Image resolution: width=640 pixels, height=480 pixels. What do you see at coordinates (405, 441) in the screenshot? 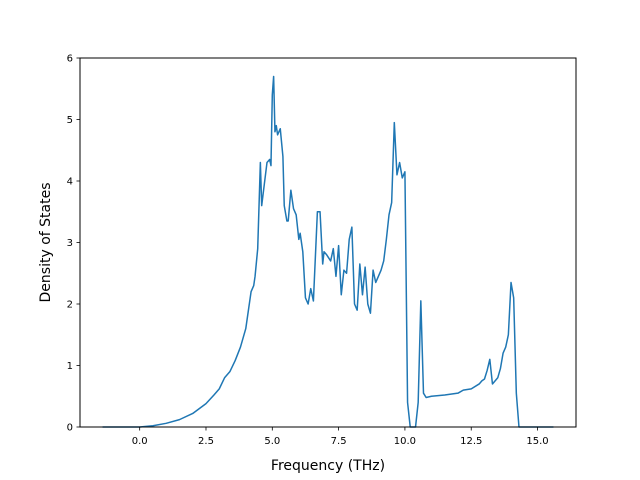
I see `x-tick-label: 10.0` at bounding box center [405, 441].